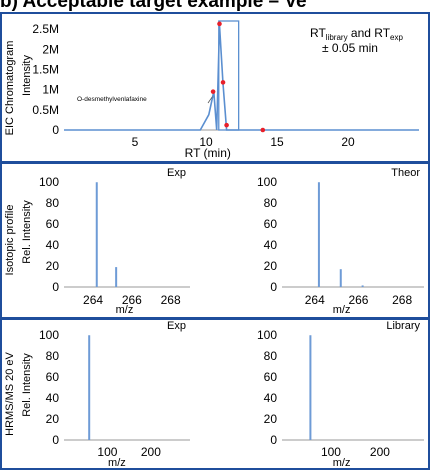 The image size is (430, 470). What do you see at coordinates (350, 48) in the screenshot?
I see `rt-tolerance: ± 0.05 min` at bounding box center [350, 48].